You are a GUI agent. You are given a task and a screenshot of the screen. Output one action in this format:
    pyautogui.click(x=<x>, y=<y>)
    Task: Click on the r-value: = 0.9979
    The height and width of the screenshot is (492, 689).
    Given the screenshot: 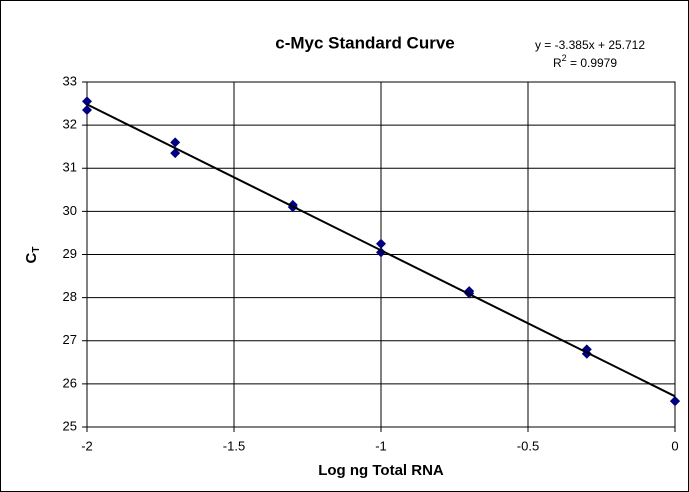 What is the action you would take?
    pyautogui.click(x=592, y=63)
    